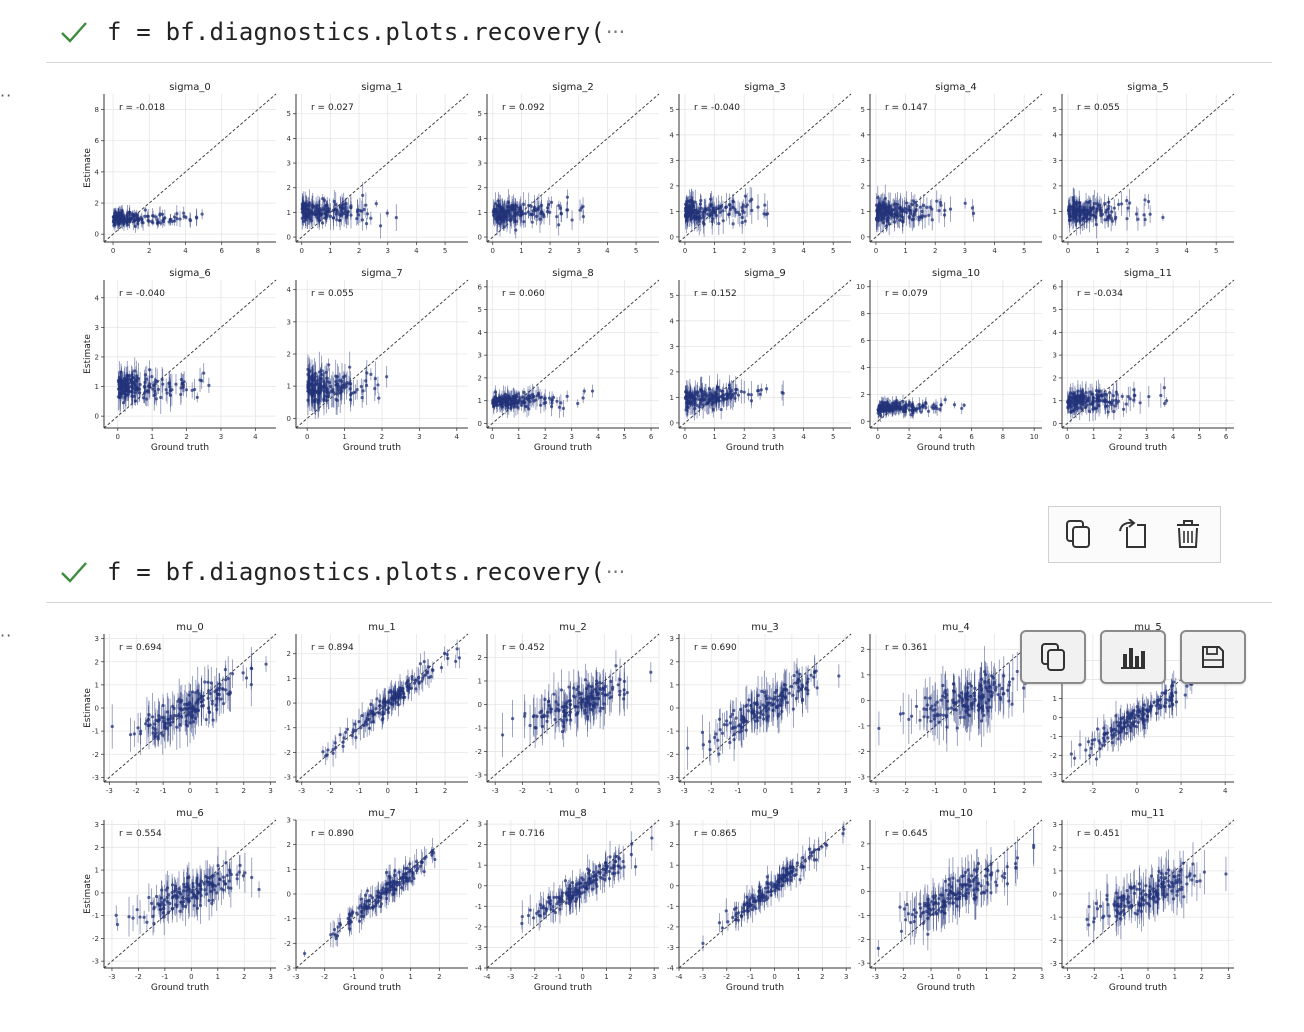  I want to click on correlation-label: r = 0.147, so click(906, 108).